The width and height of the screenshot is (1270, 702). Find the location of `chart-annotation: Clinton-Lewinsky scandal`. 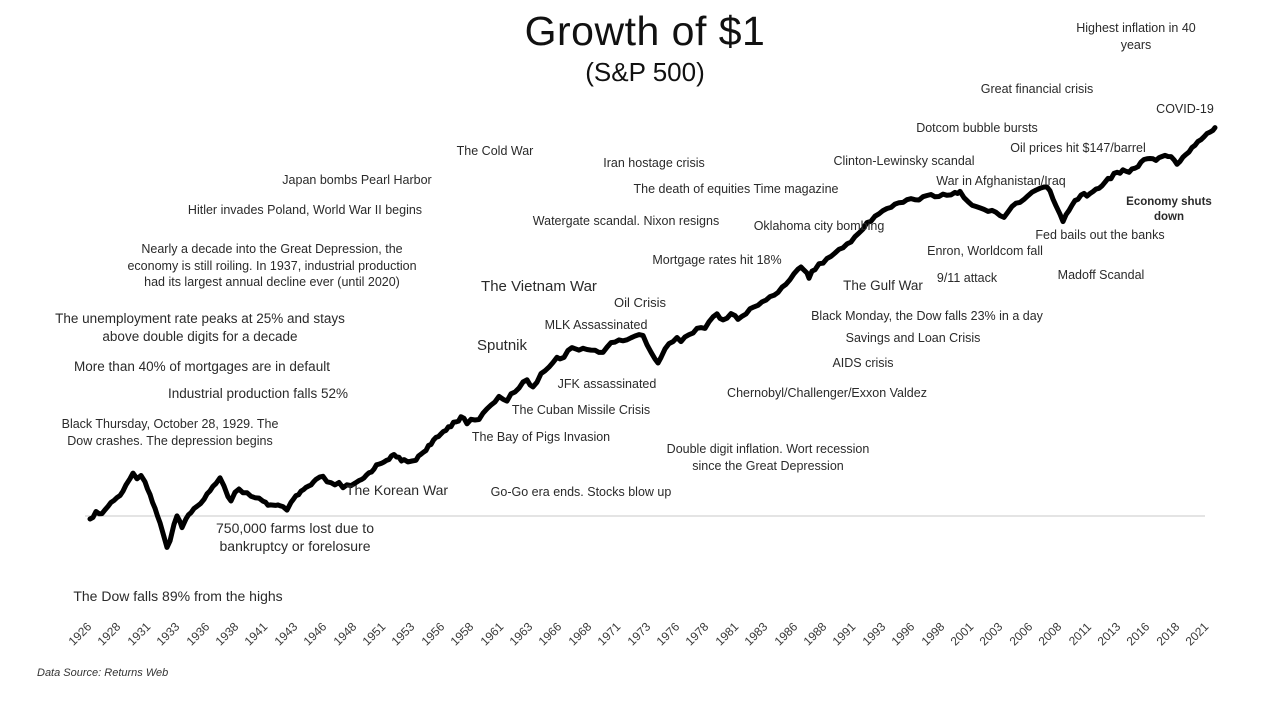

chart-annotation: Clinton-Lewinsky scandal is located at coordinates (904, 161).